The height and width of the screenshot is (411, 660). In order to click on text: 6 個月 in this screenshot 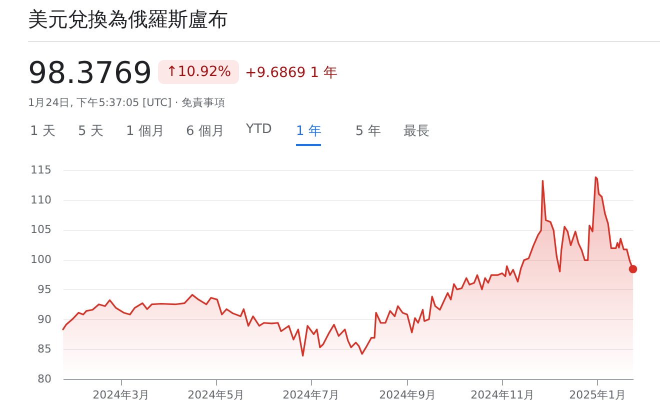, I will do `click(206, 132)`.